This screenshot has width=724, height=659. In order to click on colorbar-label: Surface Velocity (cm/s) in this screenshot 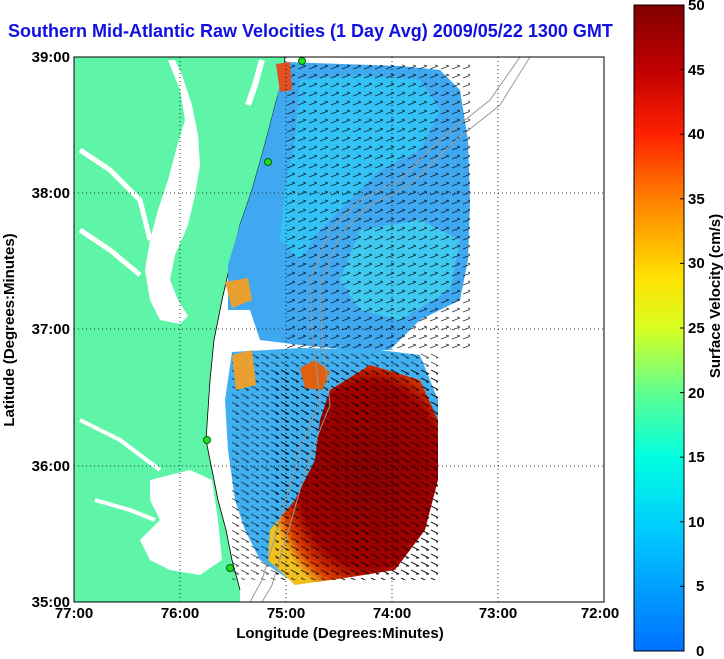, I will do `click(715, 296)`.